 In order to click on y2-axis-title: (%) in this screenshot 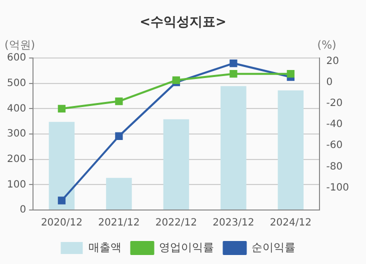, I will do `click(326, 45)`.